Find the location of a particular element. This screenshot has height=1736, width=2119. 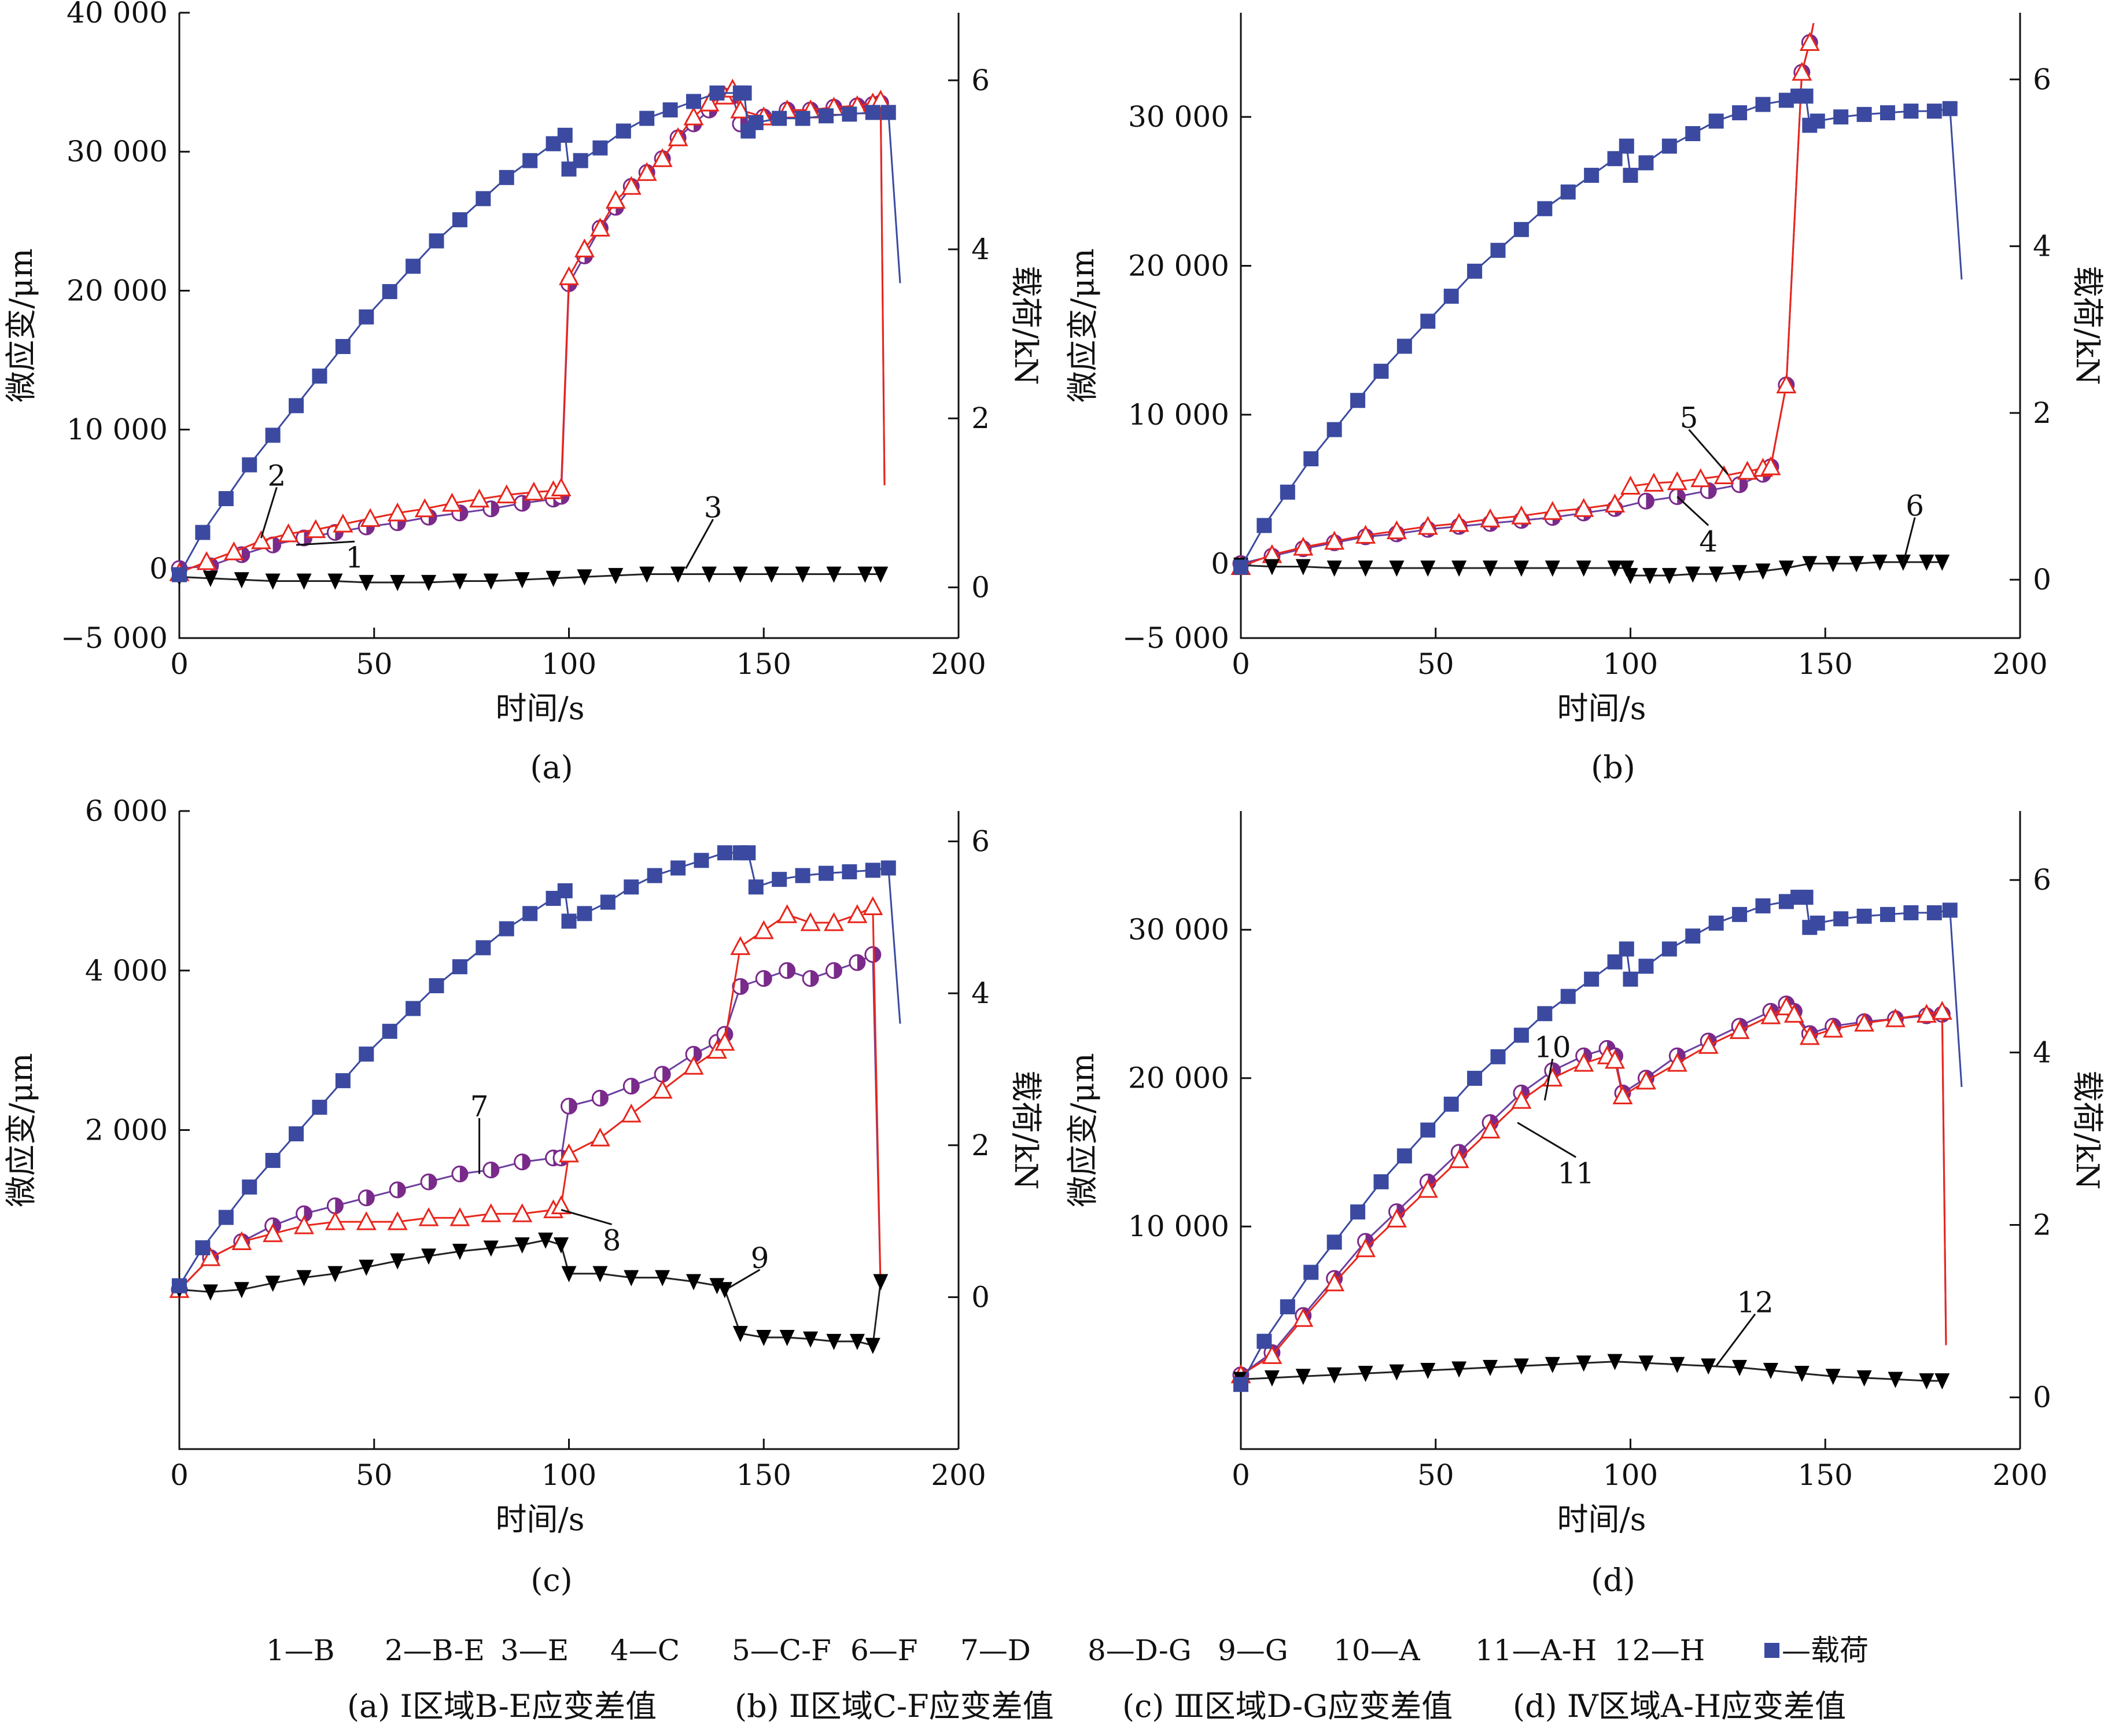

legend-item: 5—C-F is located at coordinates (782, 1650).